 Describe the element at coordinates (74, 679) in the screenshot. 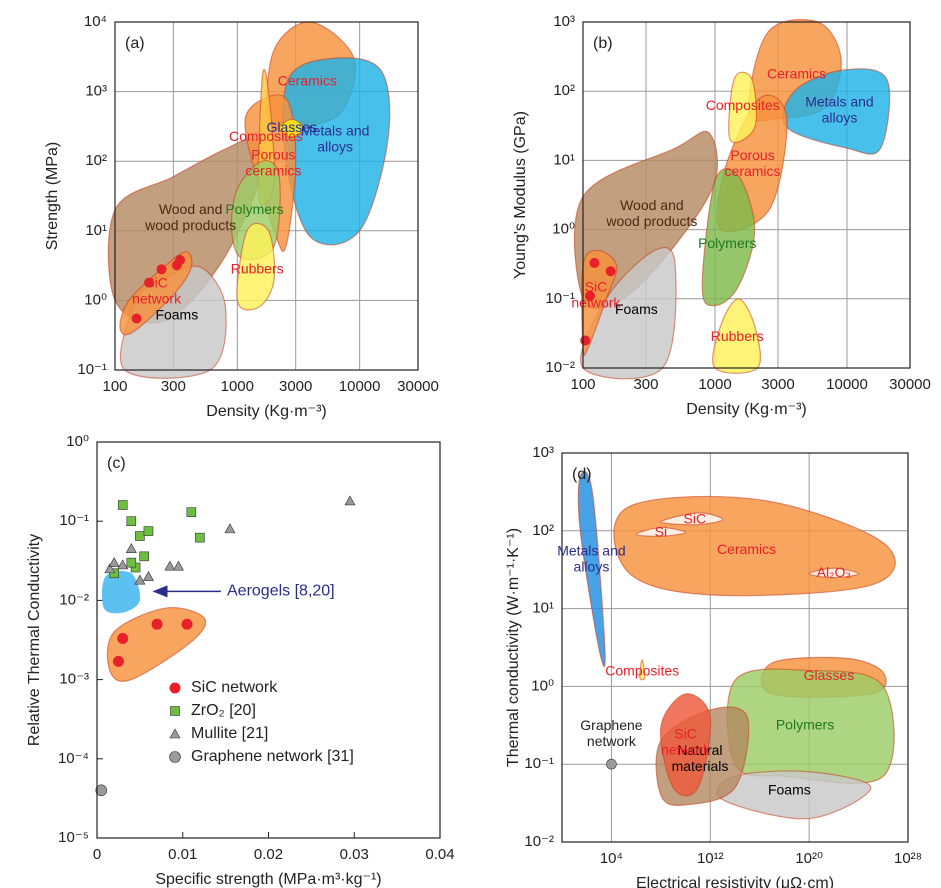

I see `y-tick-label: 10⁻³` at that location.